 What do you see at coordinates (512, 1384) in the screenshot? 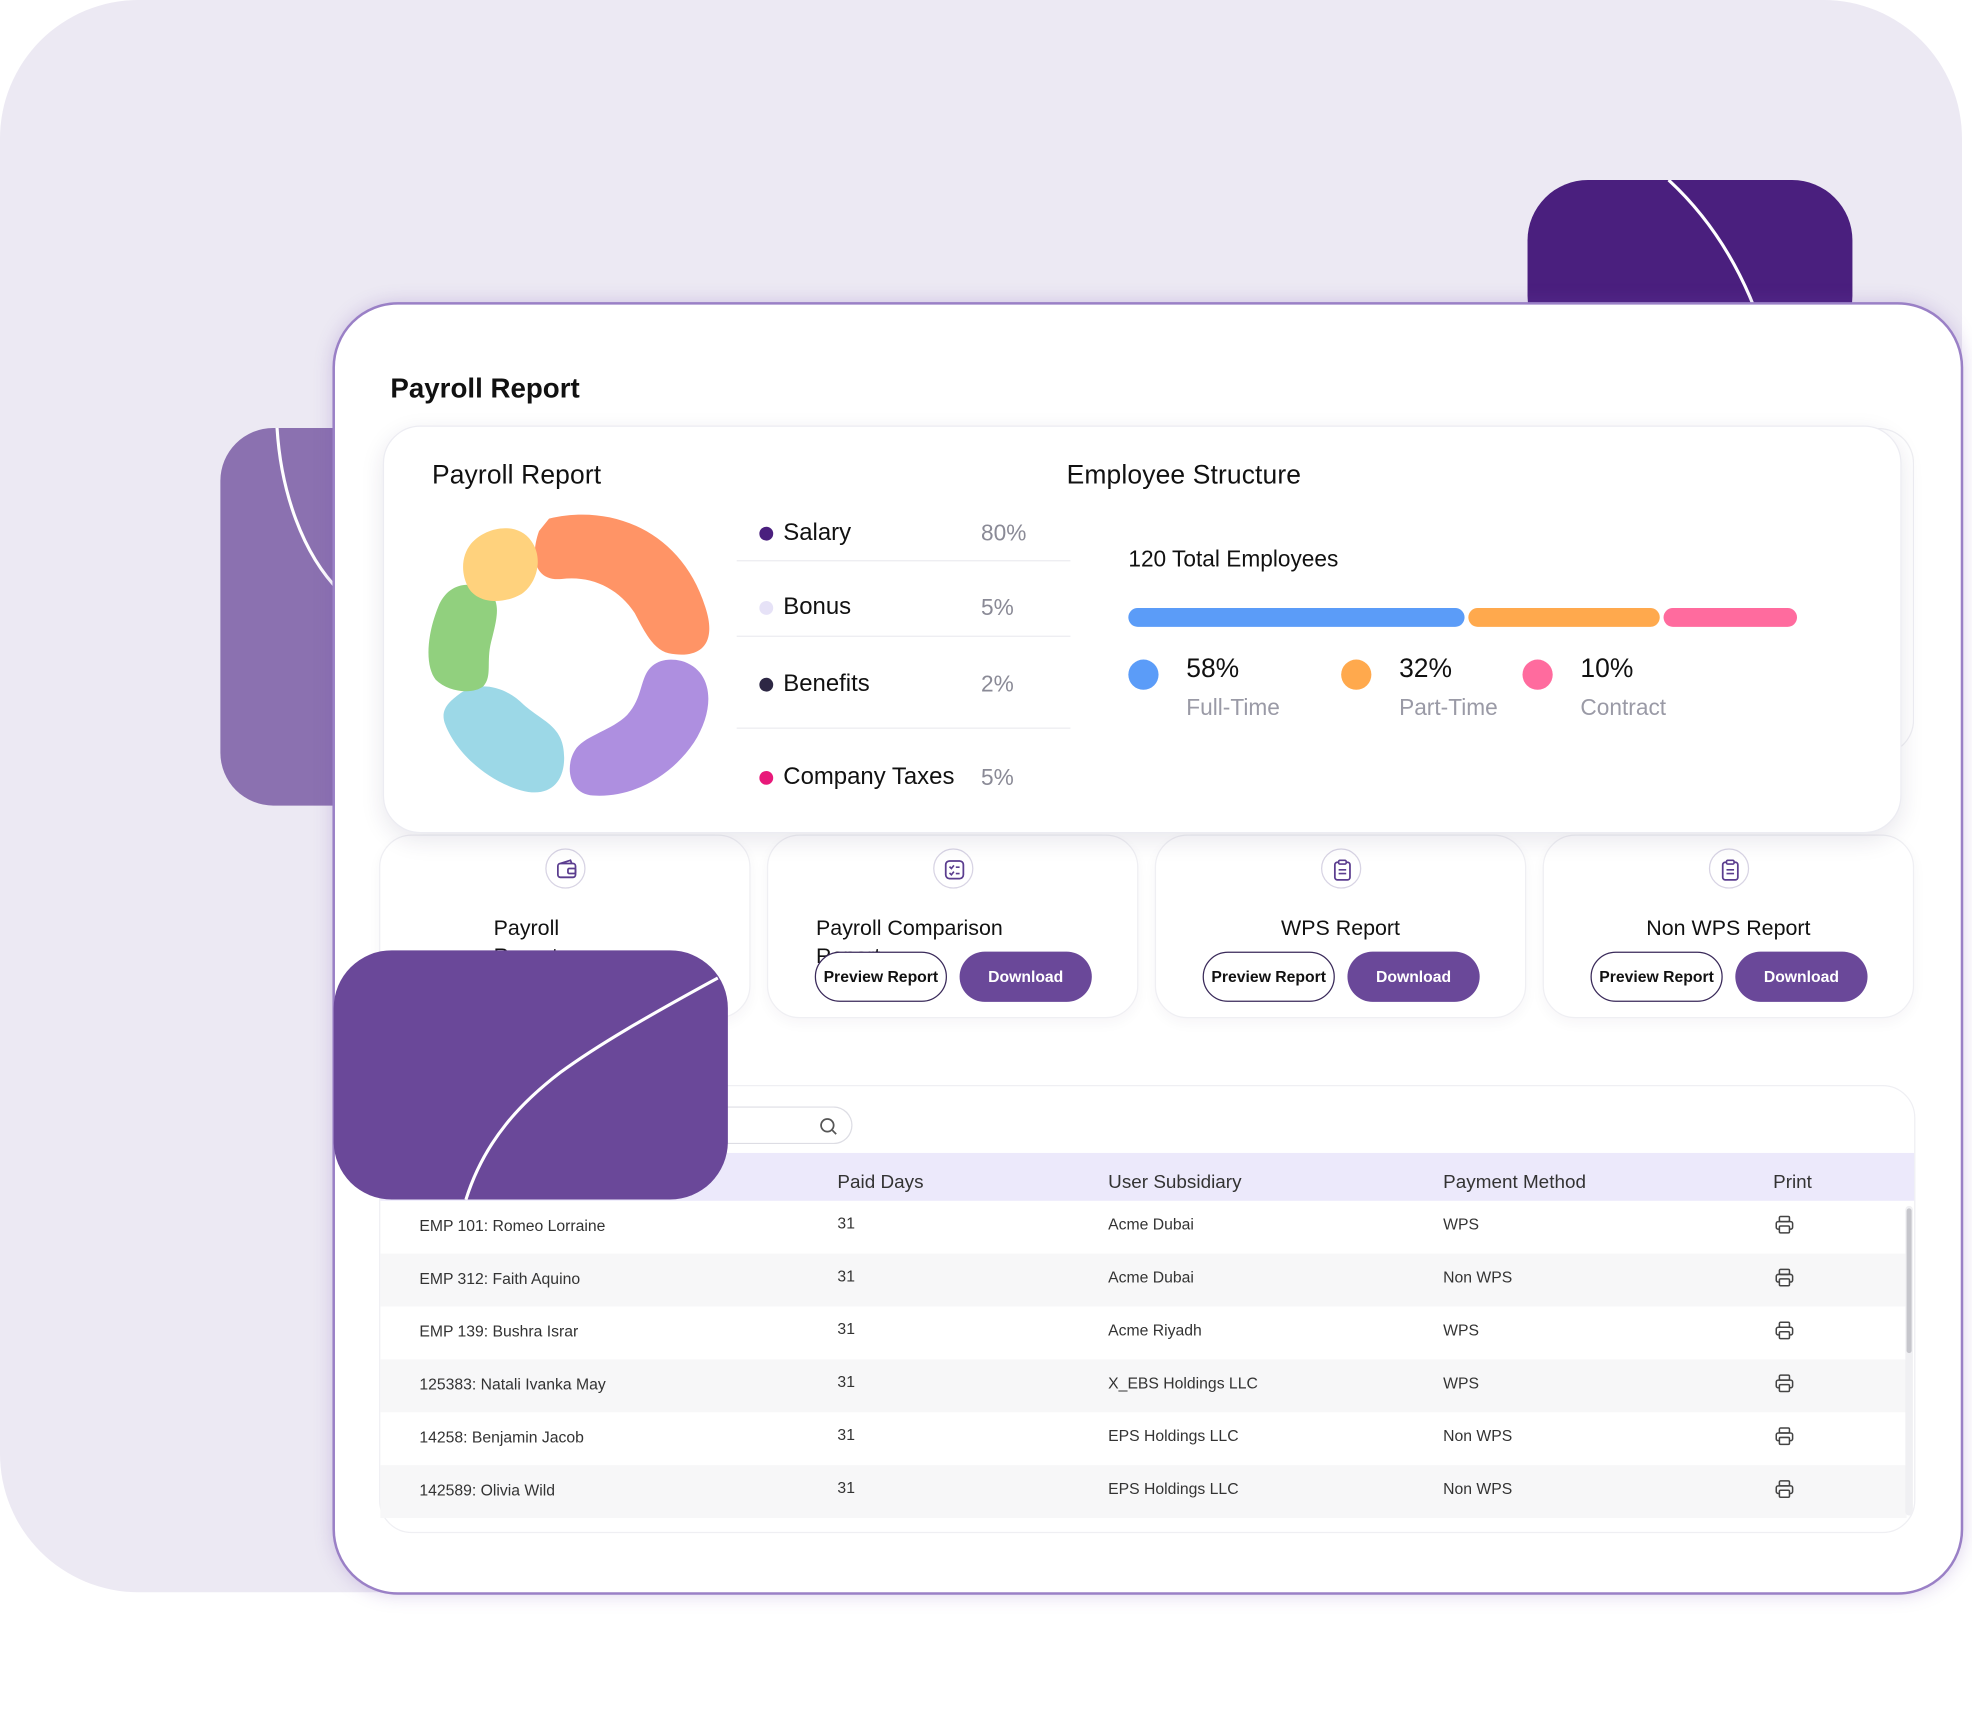
I see `cell-employee: 125383: Natali Ivanka May` at bounding box center [512, 1384].